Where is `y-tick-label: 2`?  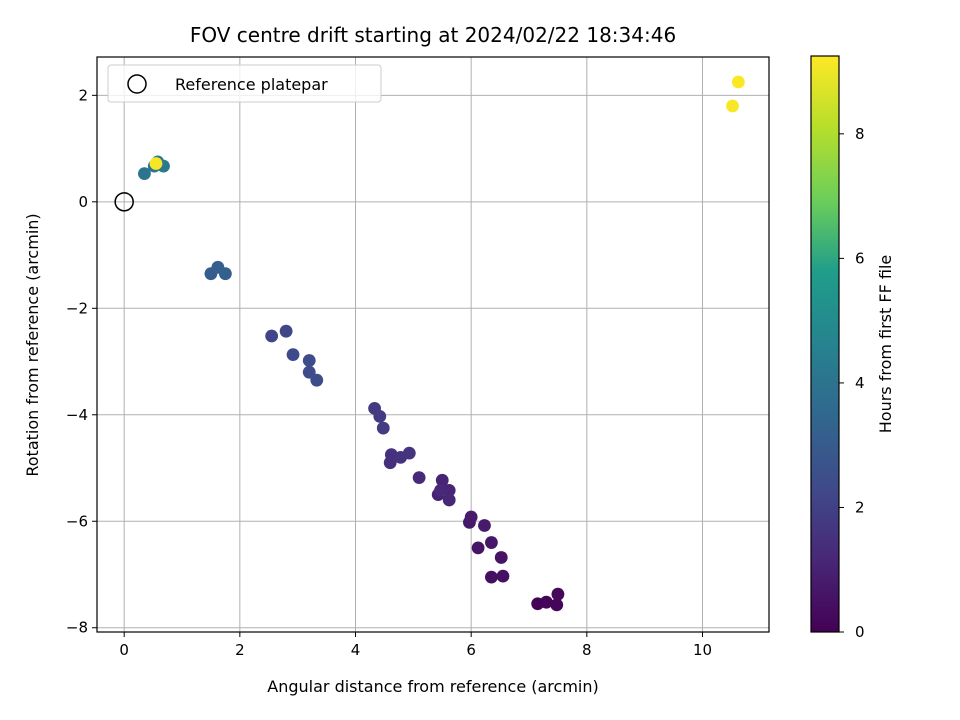 y-tick-label: 2 is located at coordinates (83, 95).